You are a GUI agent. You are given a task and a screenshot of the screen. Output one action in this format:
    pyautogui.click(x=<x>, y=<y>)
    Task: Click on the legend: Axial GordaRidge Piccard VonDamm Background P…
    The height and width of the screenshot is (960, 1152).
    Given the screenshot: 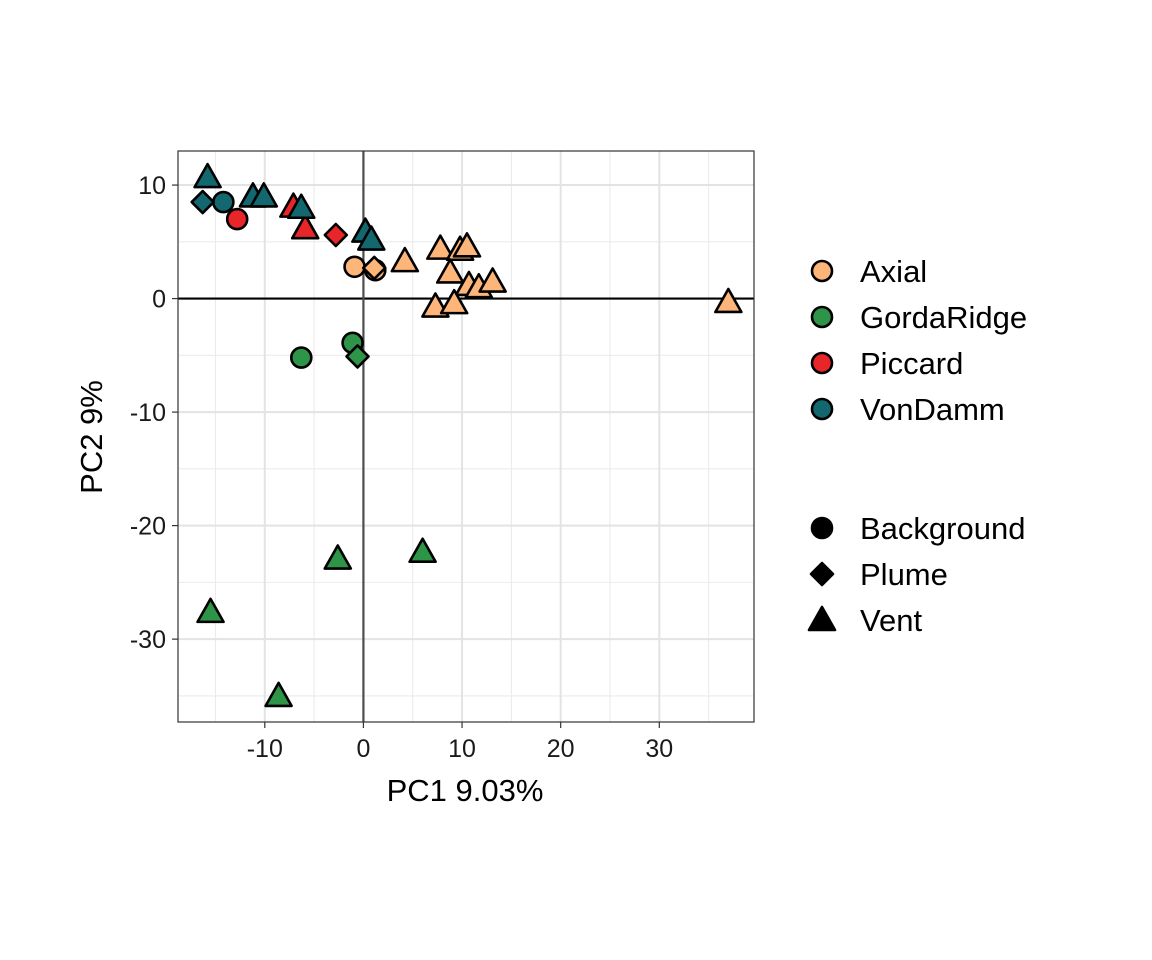 What is the action you would take?
    pyautogui.click(x=917, y=446)
    